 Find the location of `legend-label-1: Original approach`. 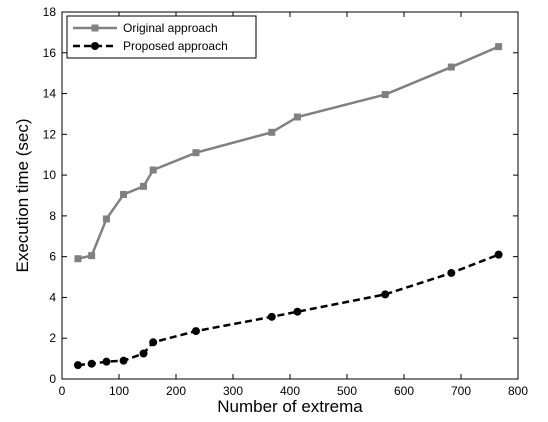

legend-label-1: Original approach is located at coordinates (170, 28).